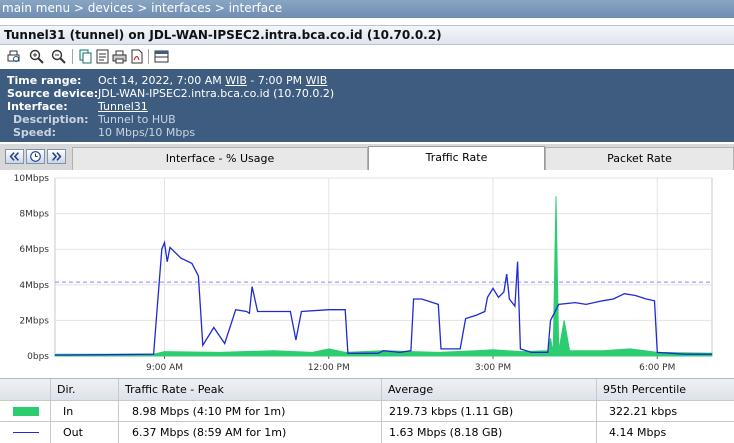 The image size is (734, 443). I want to click on zoom-in-icon, so click(36, 56).